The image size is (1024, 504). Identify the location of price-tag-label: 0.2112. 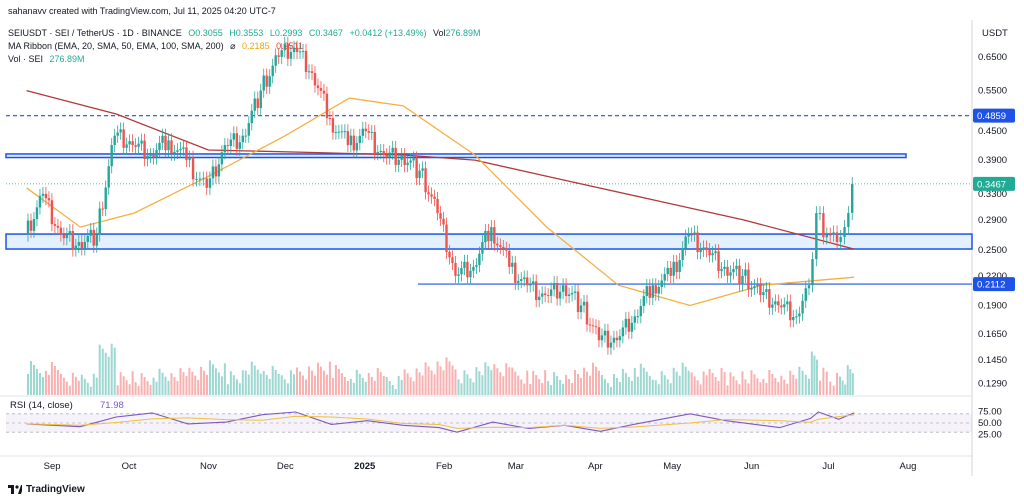
(991, 285).